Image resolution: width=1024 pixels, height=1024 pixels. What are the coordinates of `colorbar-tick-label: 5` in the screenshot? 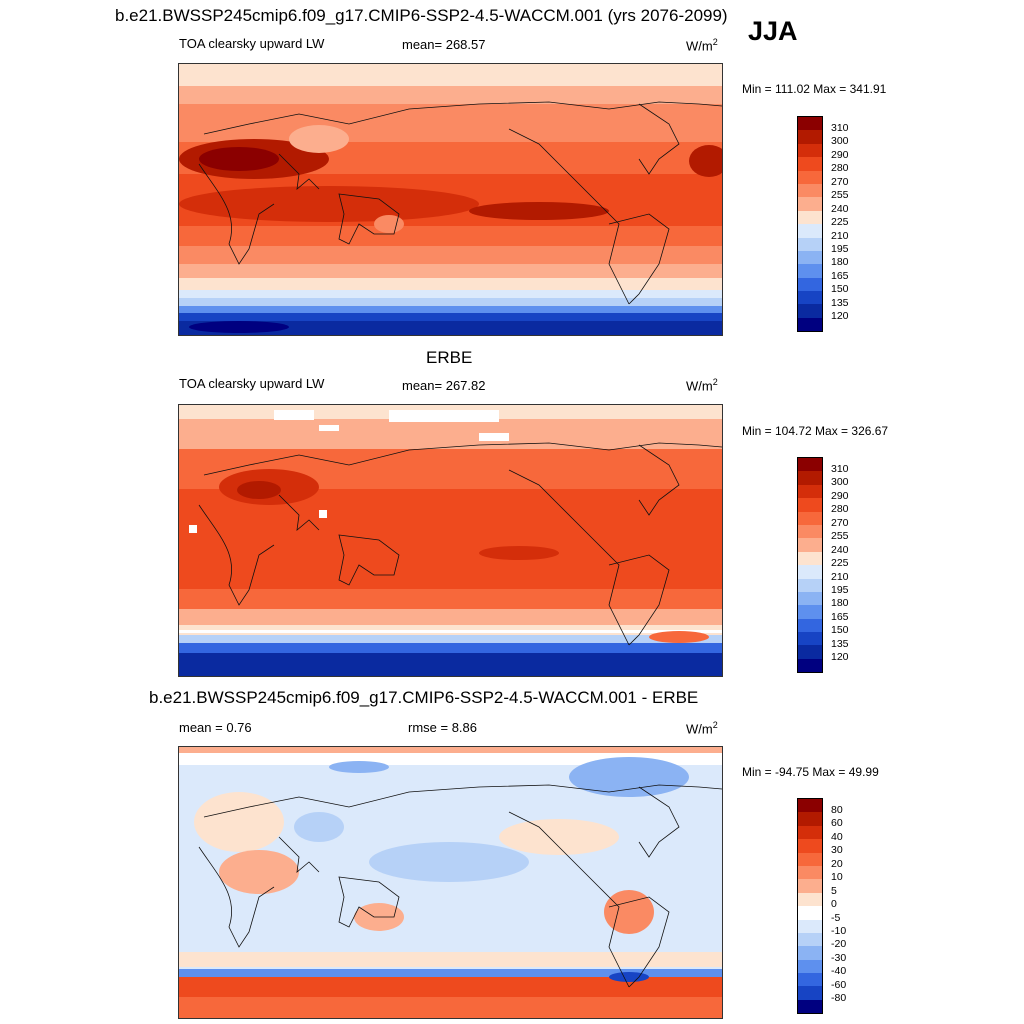 It's located at (834, 891).